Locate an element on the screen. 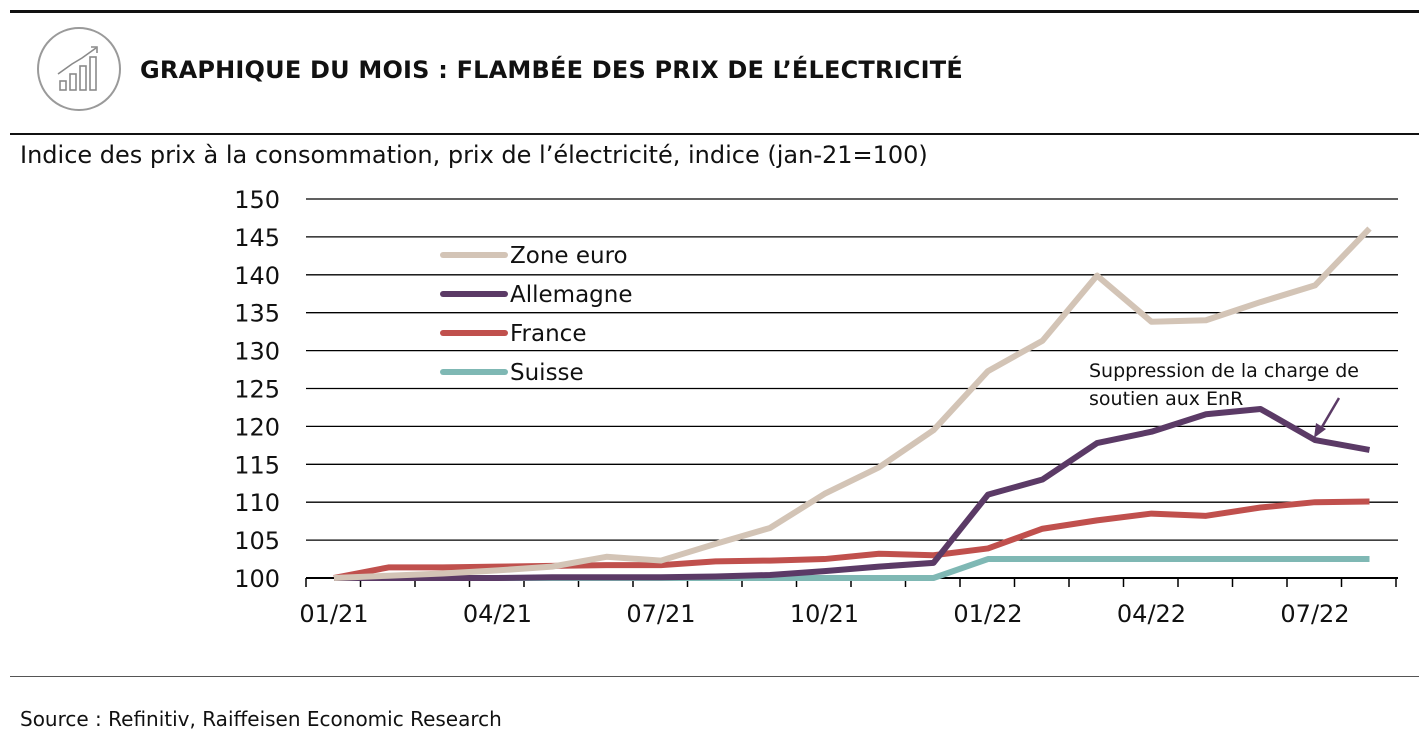 This screenshot has width=1419, height=748. header-divider is located at coordinates (714, 134).